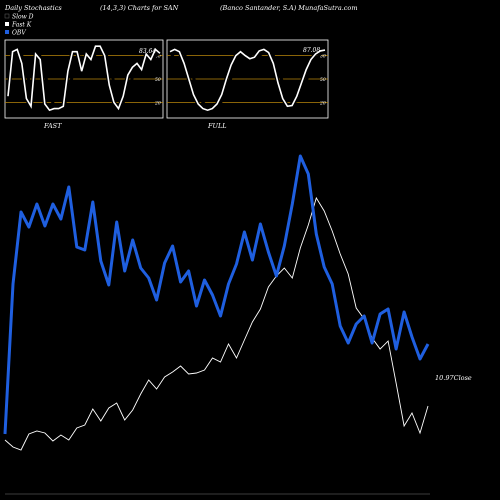 This screenshot has width=500, height=500. Describe the element at coordinates (322, 103) in the screenshot. I see `full-level-label-20: 20` at that location.